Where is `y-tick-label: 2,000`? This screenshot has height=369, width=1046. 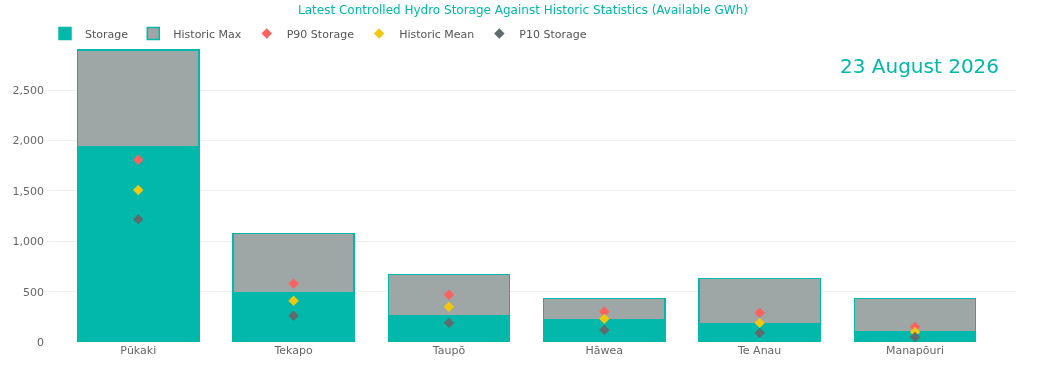 y-tick-label: 2,000 is located at coordinates (28, 141).